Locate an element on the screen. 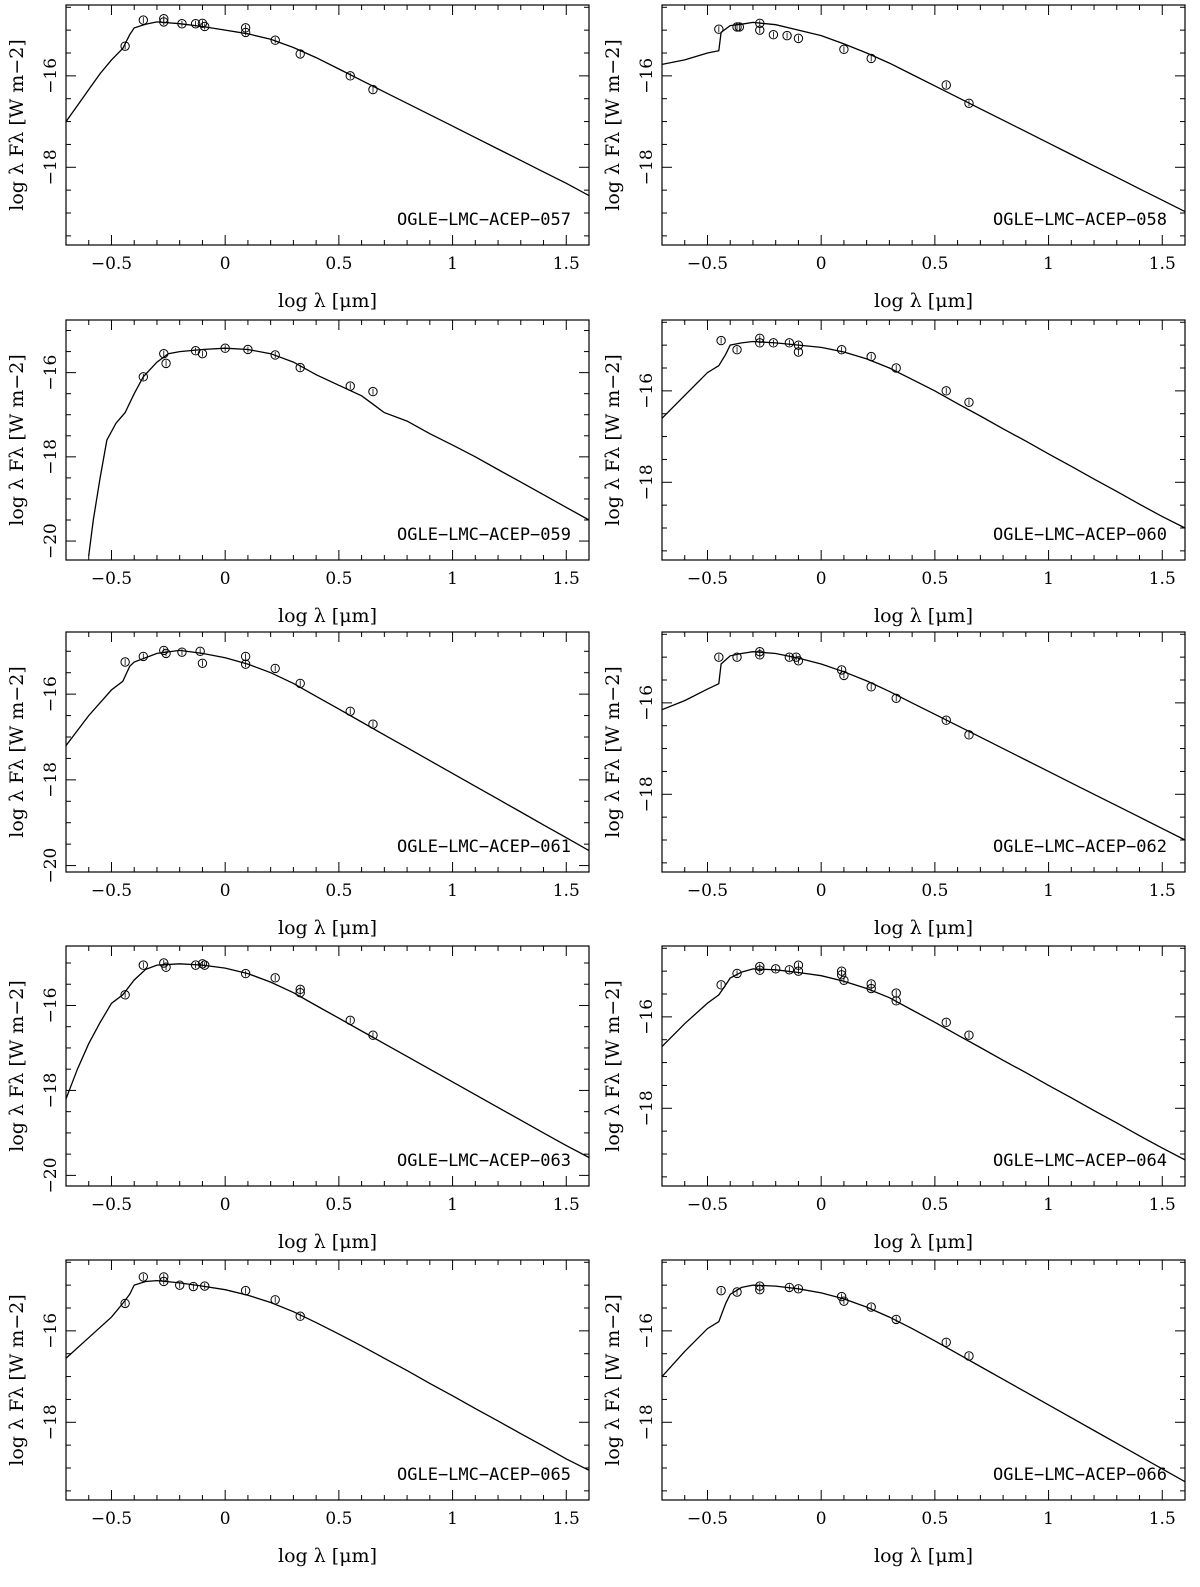 The height and width of the screenshot is (1587, 1200). star-name-label: OGLE−LMC−ACEP−058 is located at coordinates (1080, 220).